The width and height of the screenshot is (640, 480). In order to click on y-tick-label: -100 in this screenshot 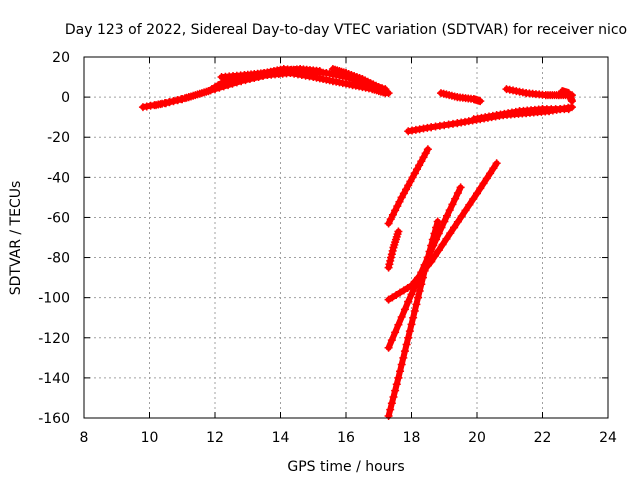, I will do `click(54, 299)`.